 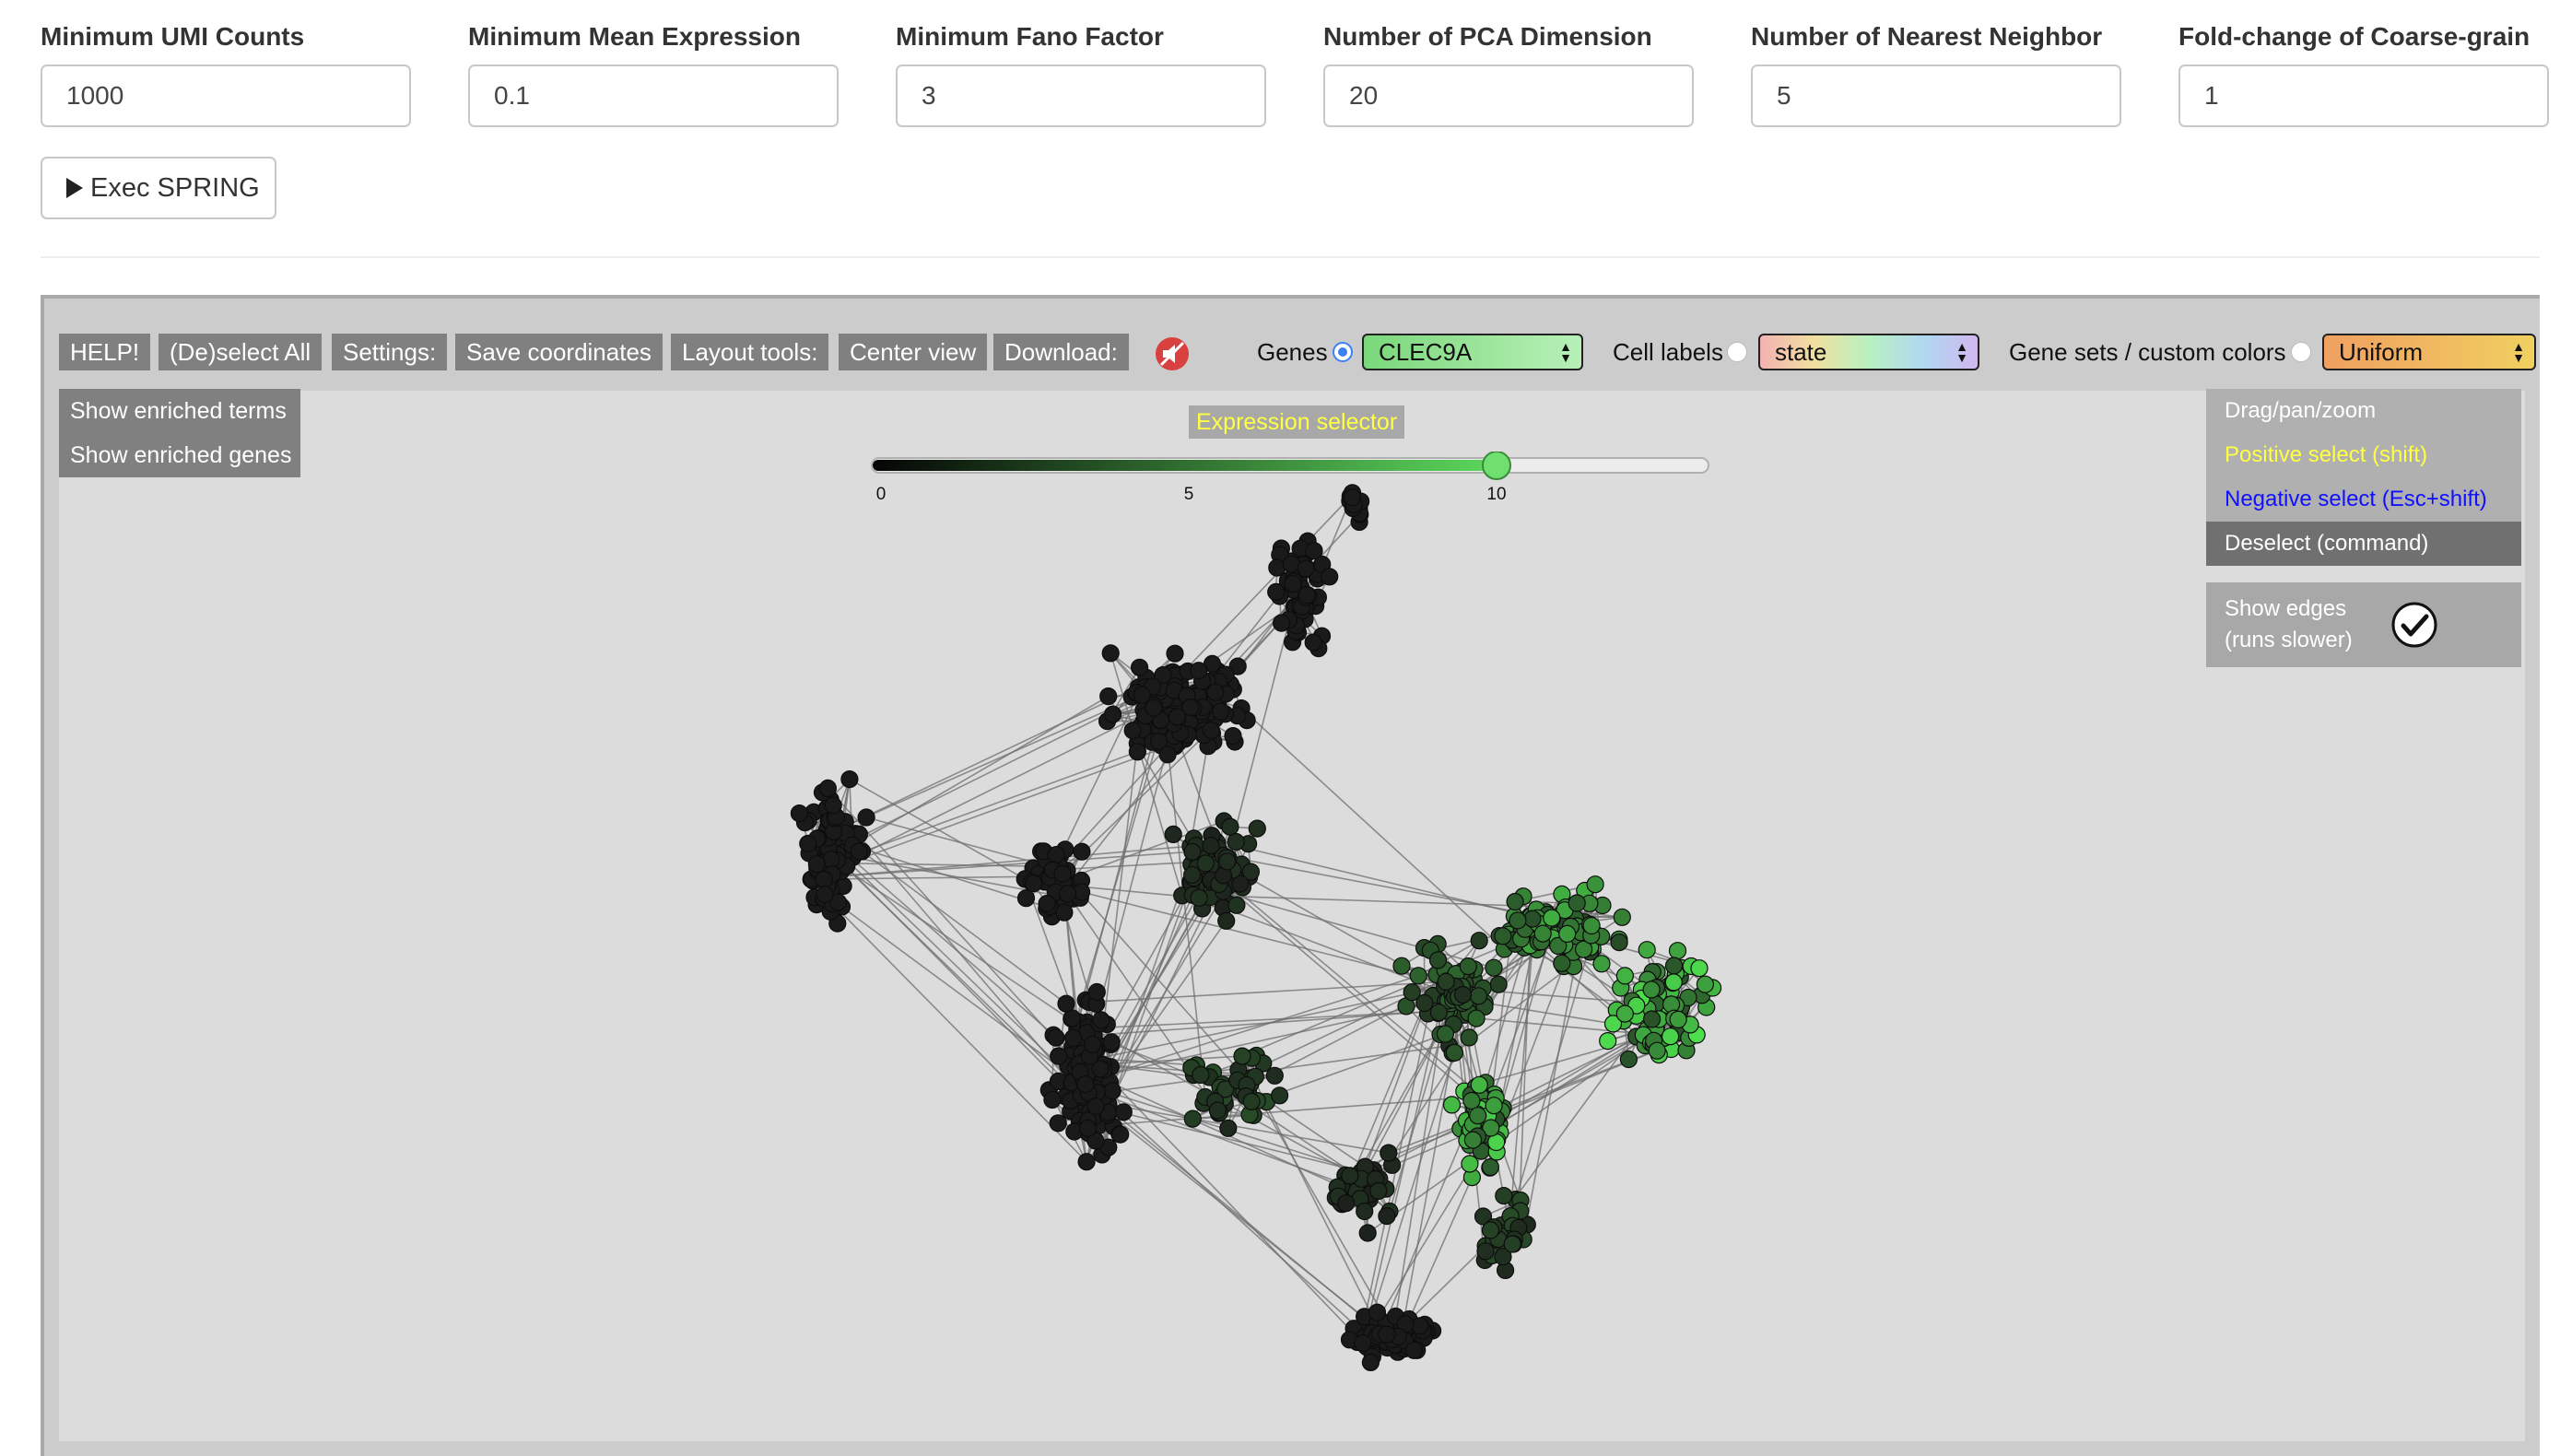 What do you see at coordinates (179, 455) in the screenshot?
I see `show-enriched-genes-button: Show enriched genes` at bounding box center [179, 455].